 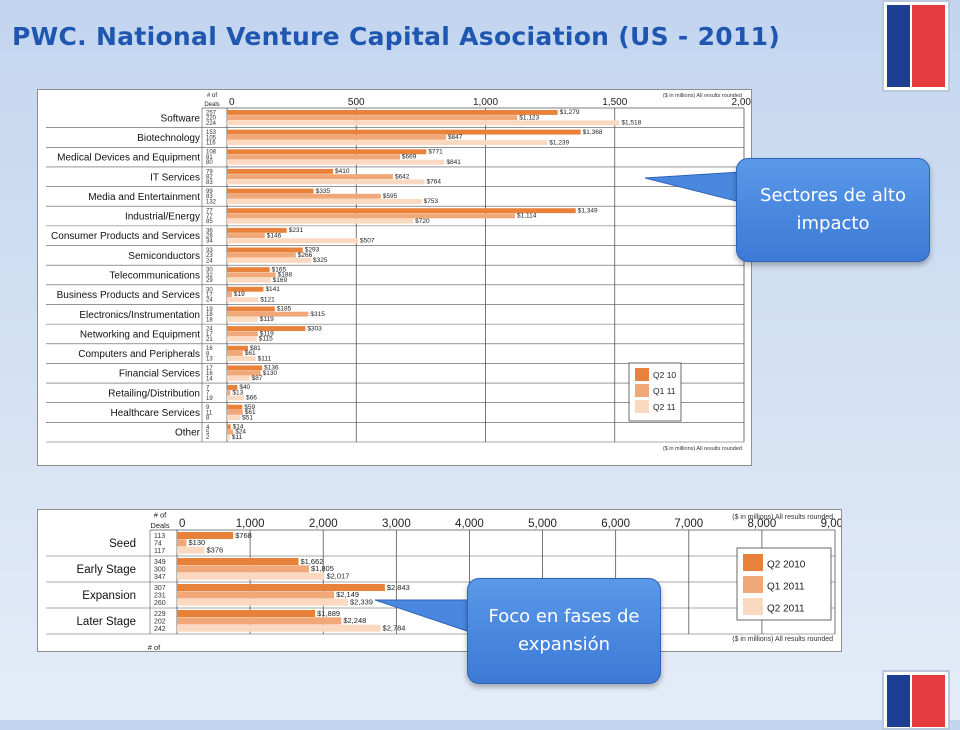 What do you see at coordinates (208, 433) in the screenshot?
I see `deals-count: 5` at bounding box center [208, 433].